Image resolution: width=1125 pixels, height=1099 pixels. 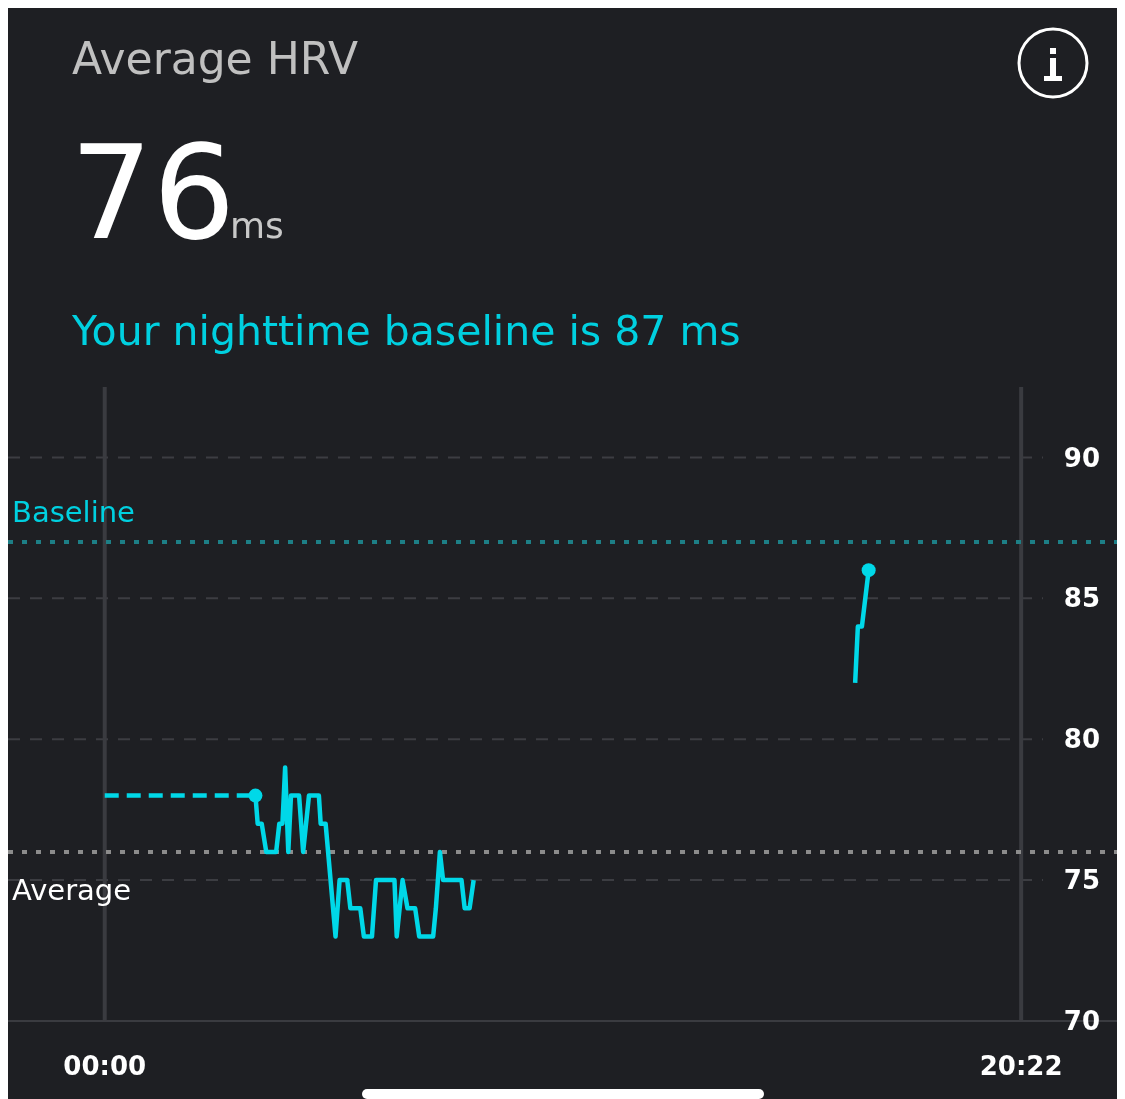 I want to click on y-tick-label: 90, so click(x=1081, y=457).